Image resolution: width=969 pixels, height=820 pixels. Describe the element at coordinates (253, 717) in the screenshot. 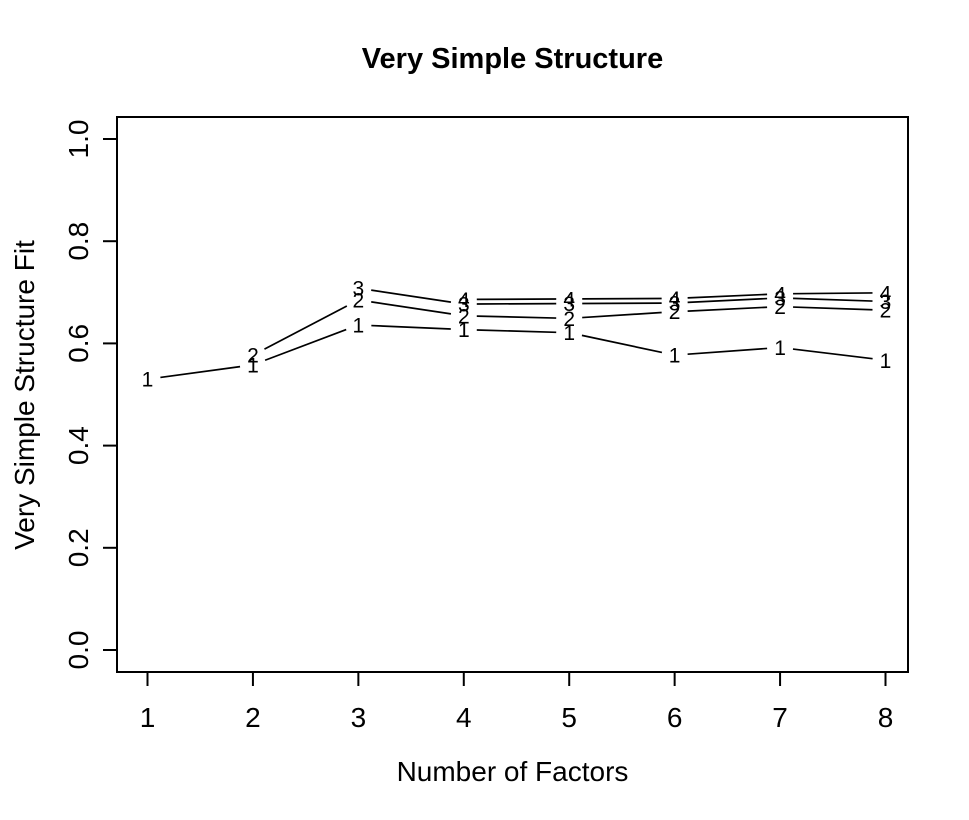

I see `x-tick-label: 2` at that location.